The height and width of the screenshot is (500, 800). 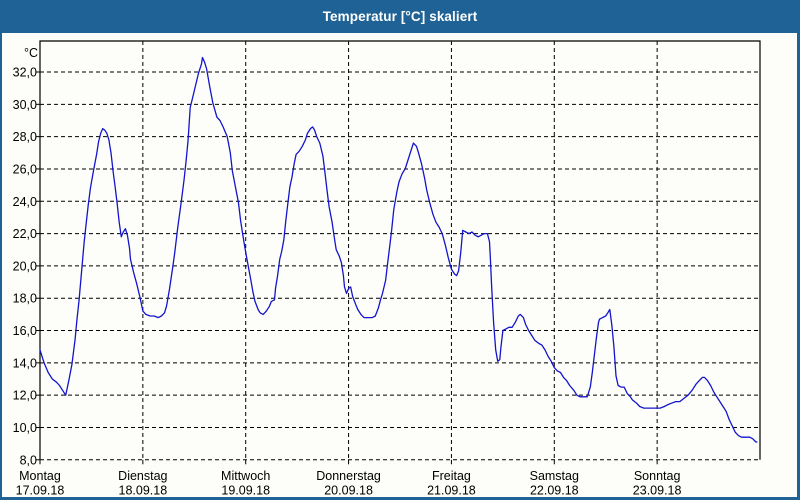 What do you see at coordinates (245, 476) in the screenshot?
I see `x-day-name-label: Mittwoch` at bounding box center [245, 476].